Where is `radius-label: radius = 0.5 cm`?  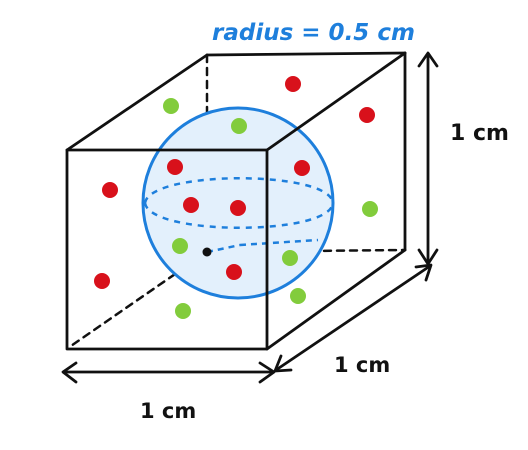
radius-label: radius = 0.5 cm is located at coordinates (313, 33).